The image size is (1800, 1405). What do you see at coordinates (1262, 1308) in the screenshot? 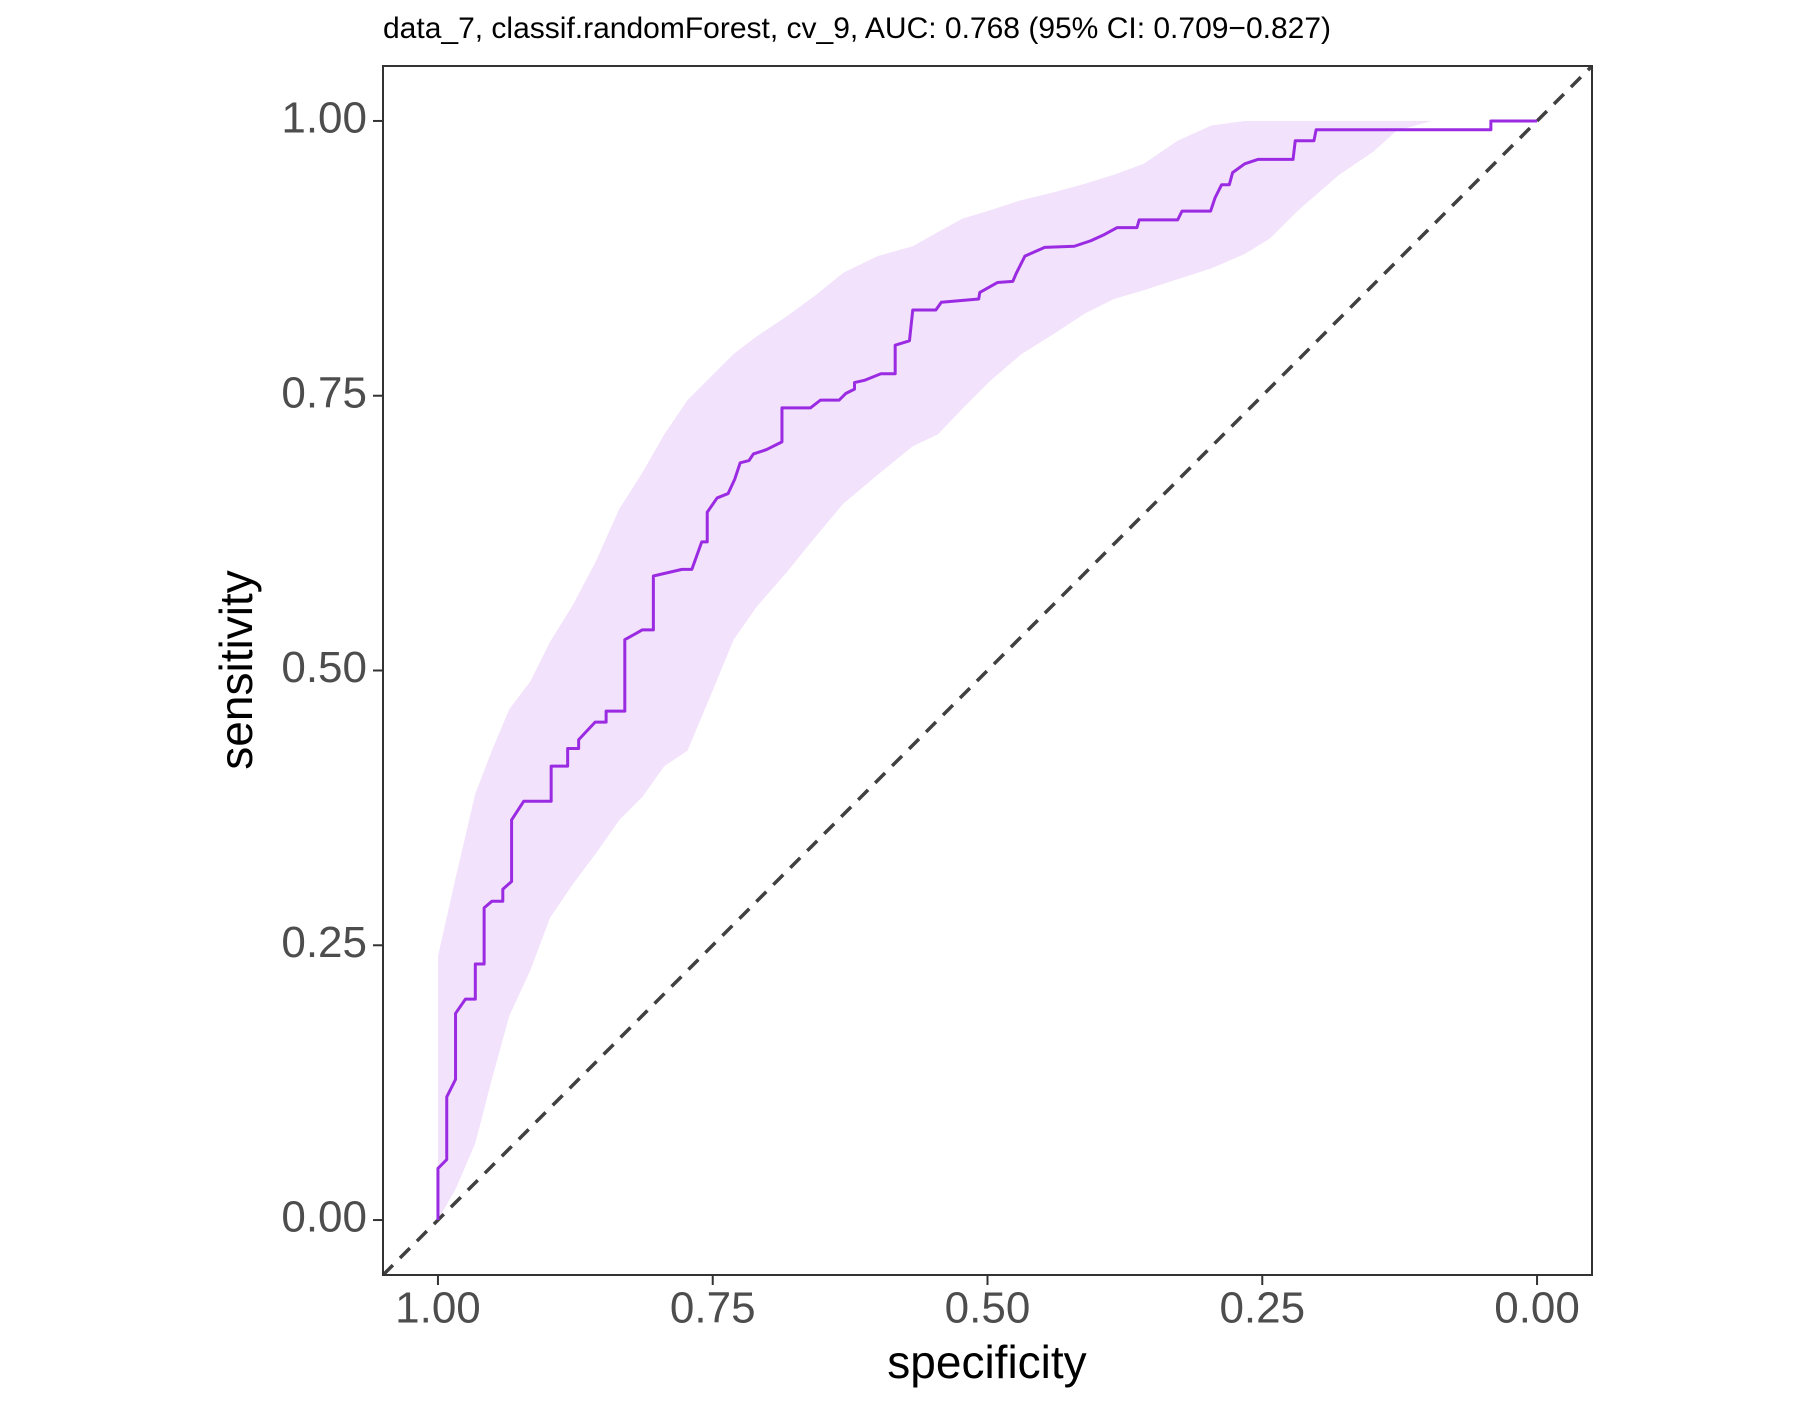
I see `x-tick-label: 0.25` at bounding box center [1262, 1308].